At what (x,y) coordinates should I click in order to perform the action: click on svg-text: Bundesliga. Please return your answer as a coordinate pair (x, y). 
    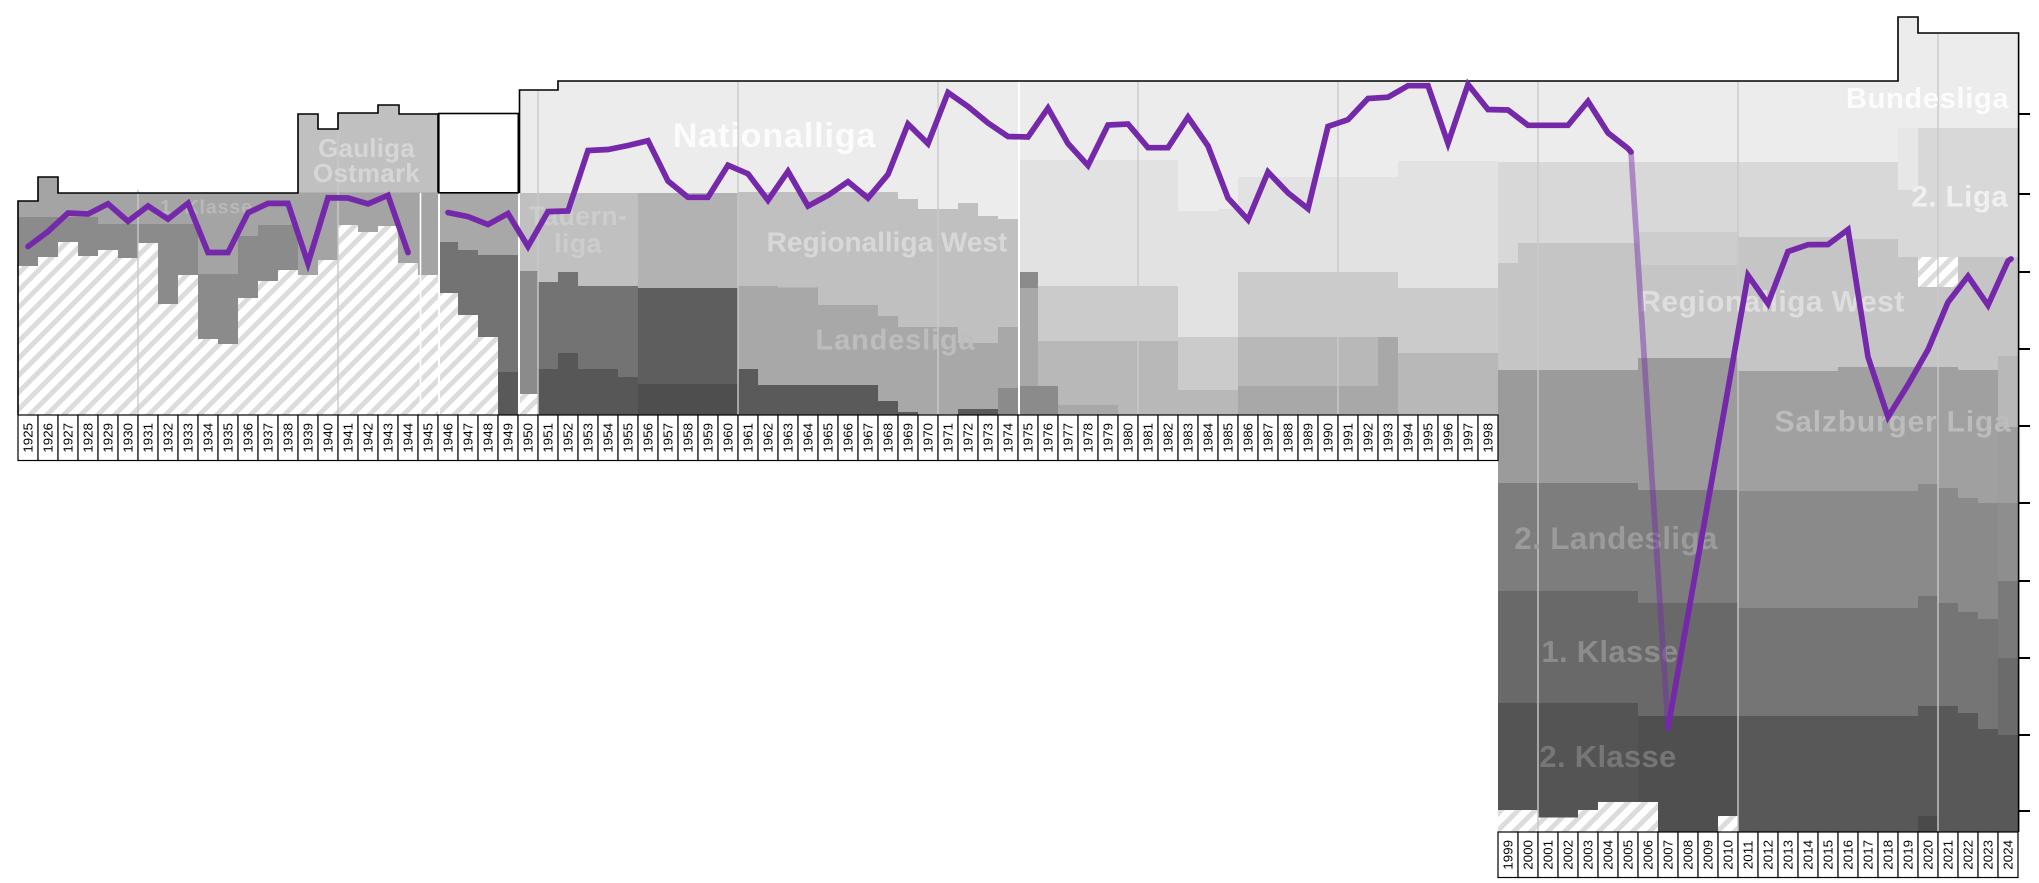
    Looking at the image, I should click on (1927, 99).